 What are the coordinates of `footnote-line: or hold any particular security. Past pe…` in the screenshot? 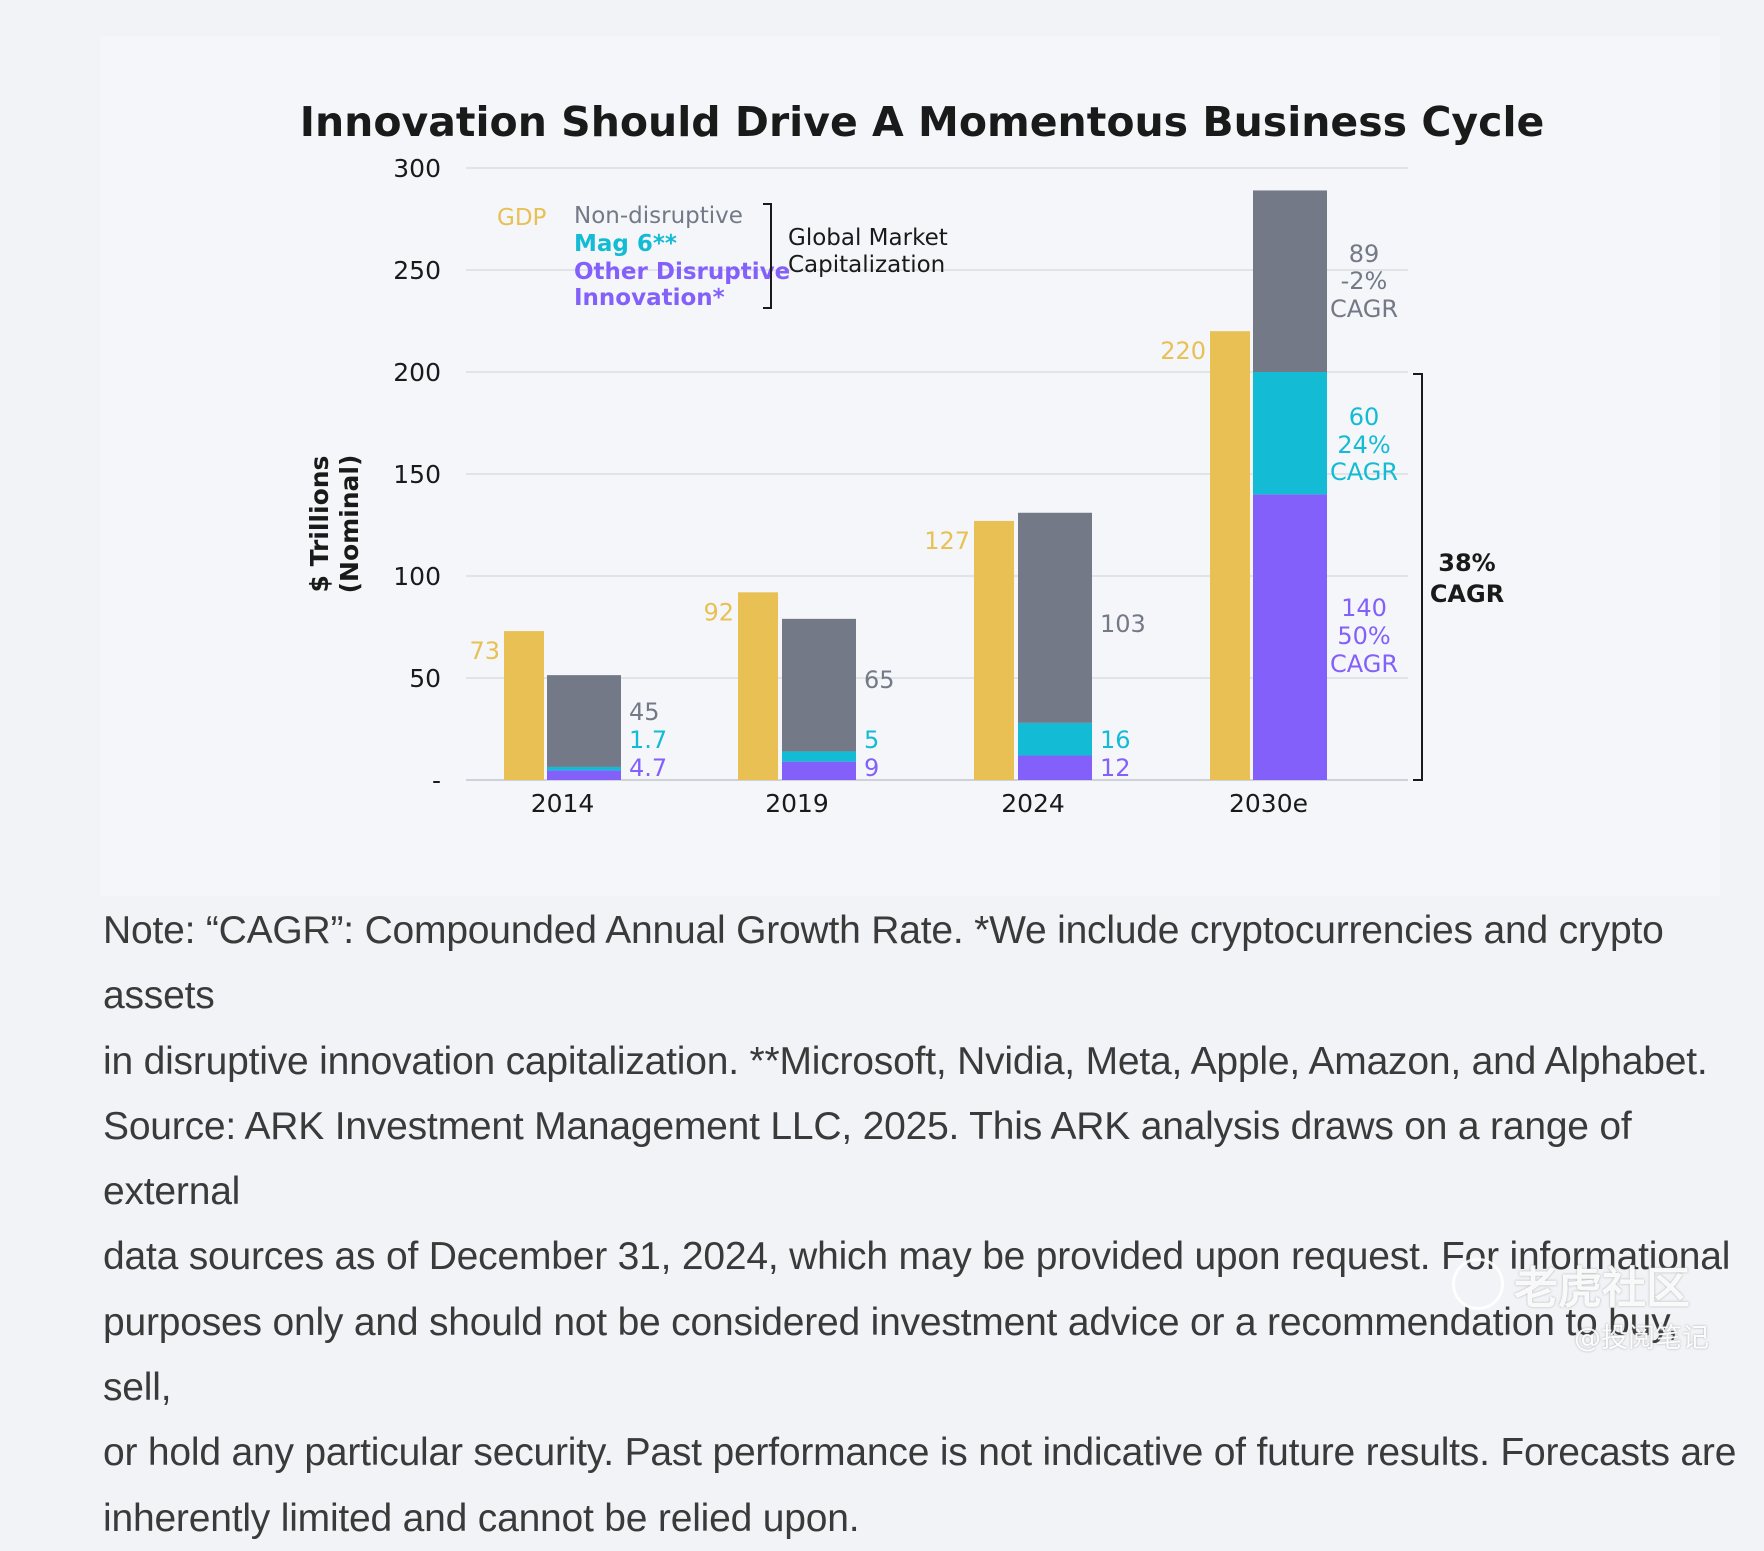 It's located at (920, 1453).